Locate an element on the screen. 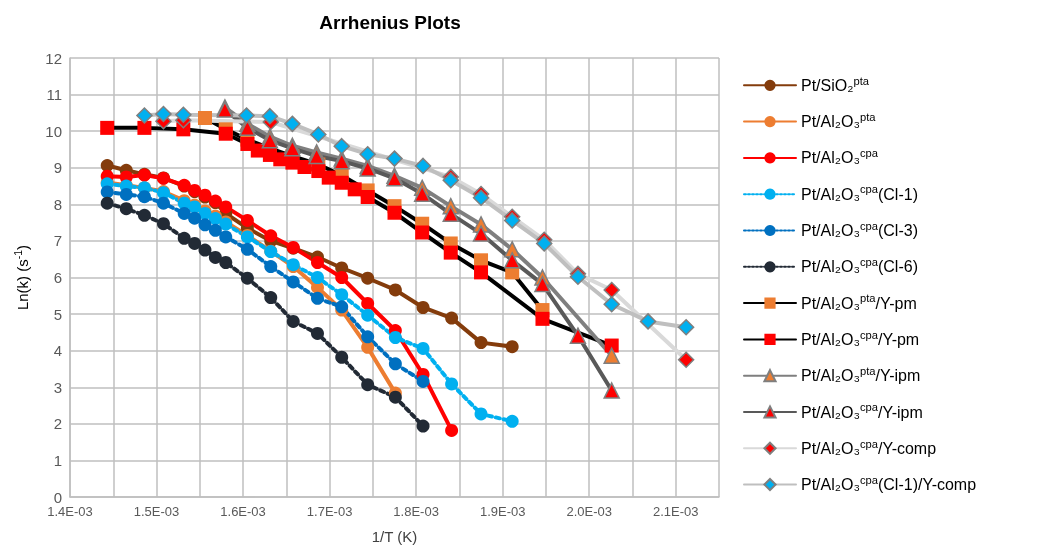  x-tick-label: 2.0E-03 is located at coordinates (589, 511).